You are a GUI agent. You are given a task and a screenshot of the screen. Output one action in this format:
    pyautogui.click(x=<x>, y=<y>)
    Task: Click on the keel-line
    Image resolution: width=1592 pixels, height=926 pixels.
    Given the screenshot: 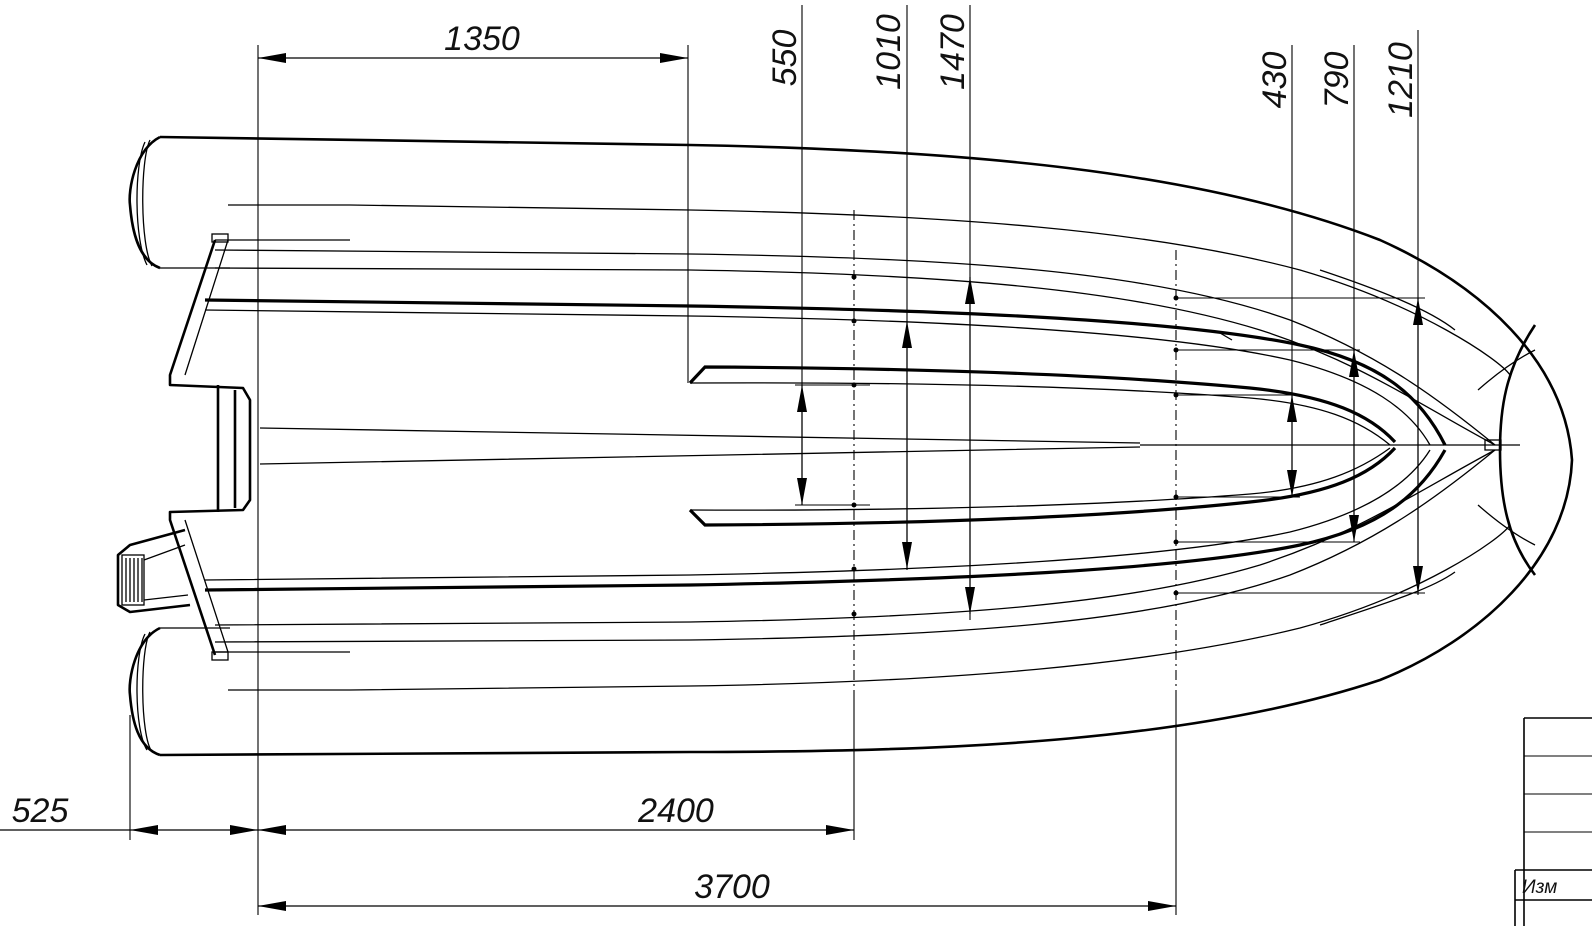 What is the action you would take?
    pyautogui.click(x=889, y=446)
    